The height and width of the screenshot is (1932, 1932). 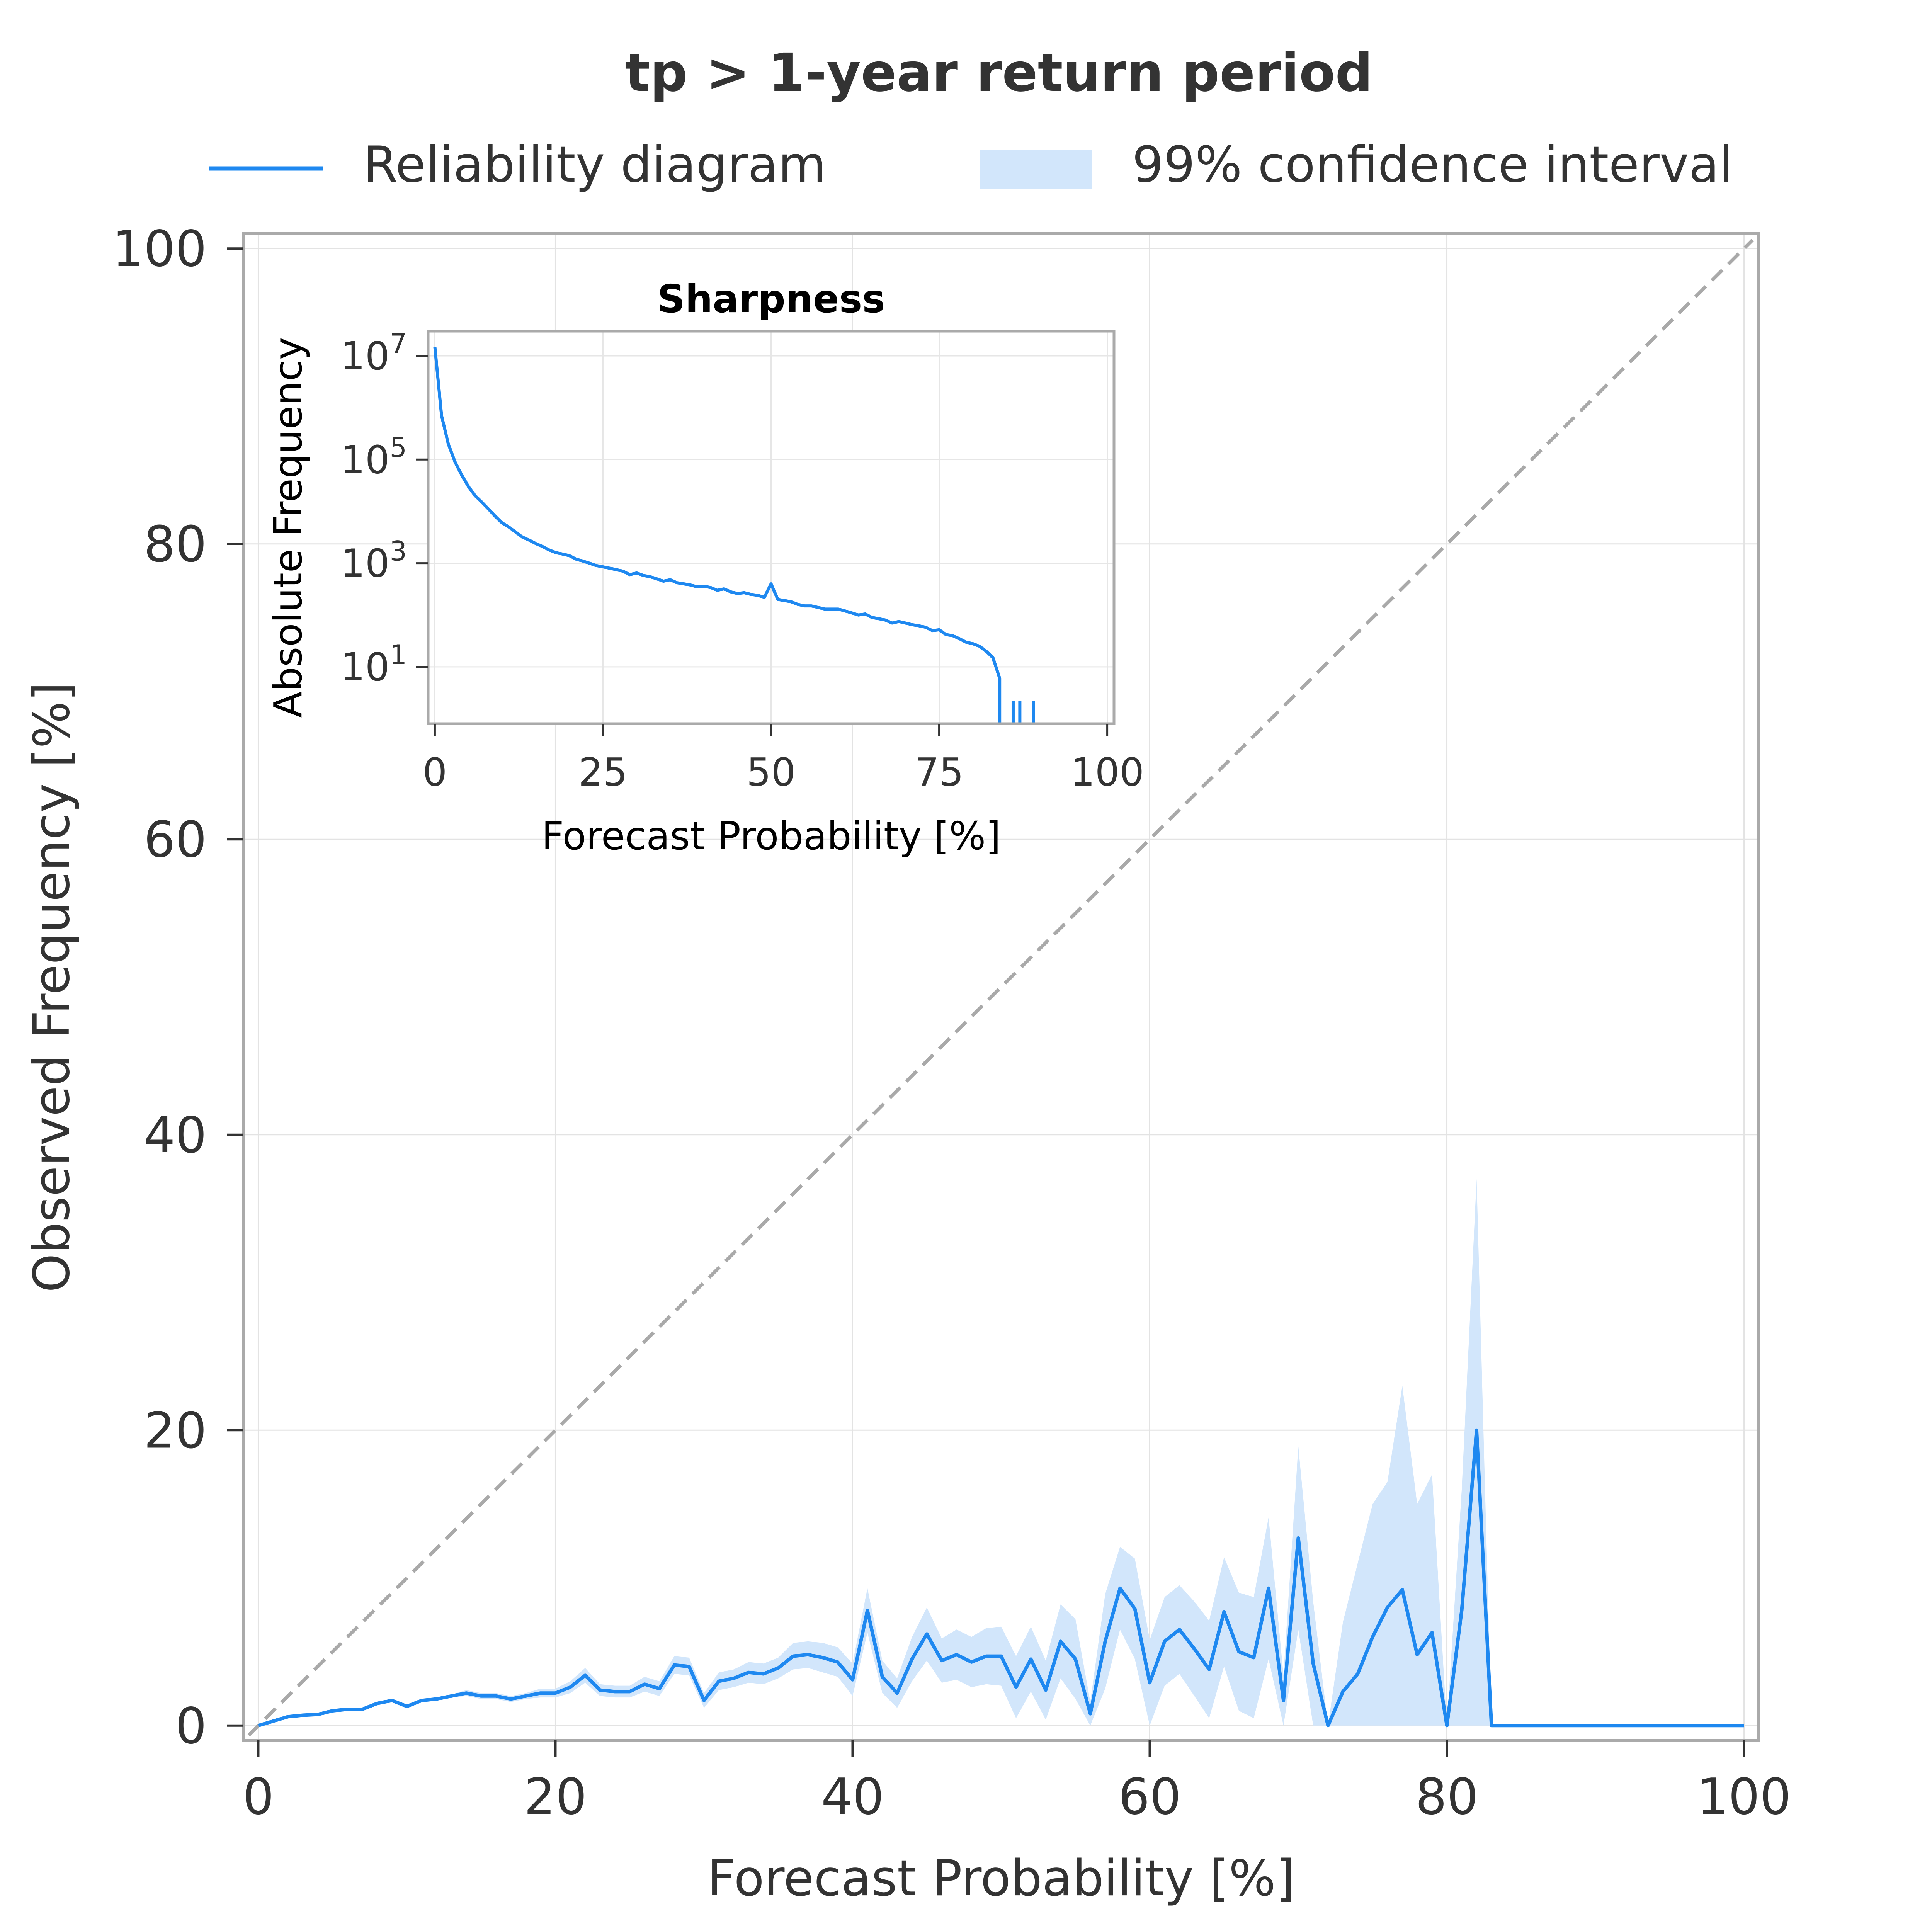 What do you see at coordinates (176, 840) in the screenshot?
I see `main-y-tick-label: 60` at bounding box center [176, 840].